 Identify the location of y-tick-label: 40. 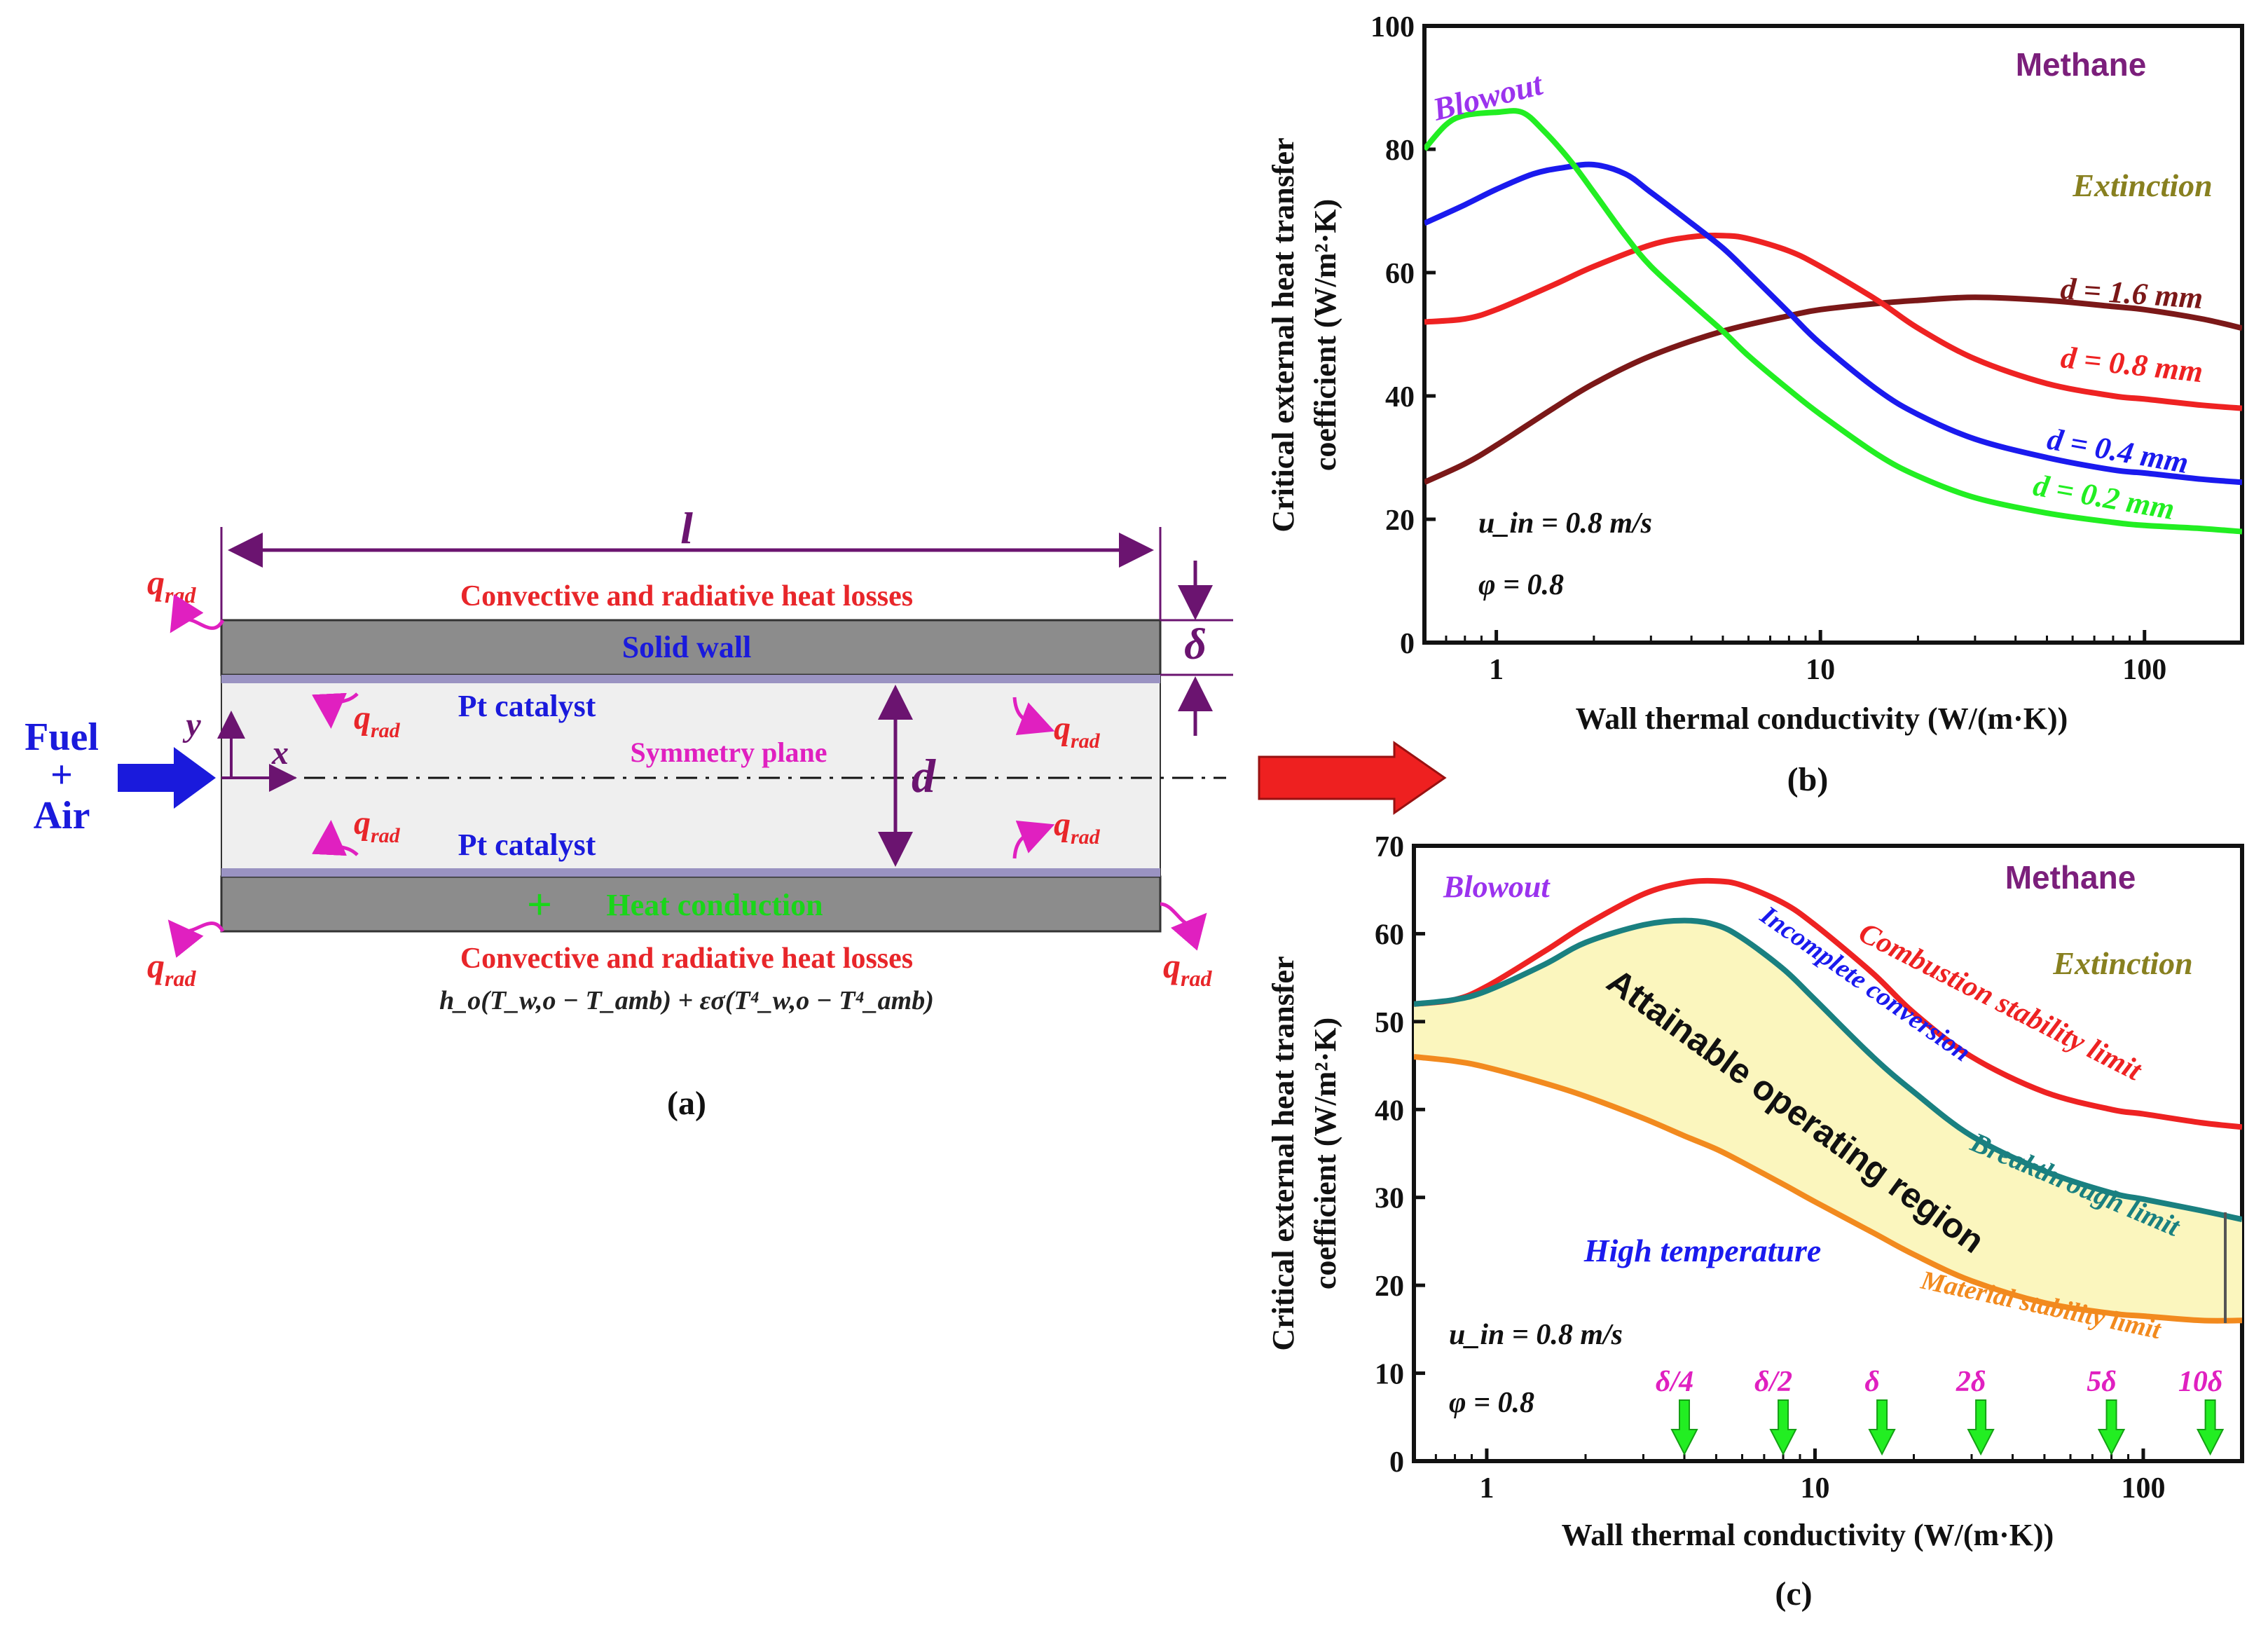
(1400, 397).